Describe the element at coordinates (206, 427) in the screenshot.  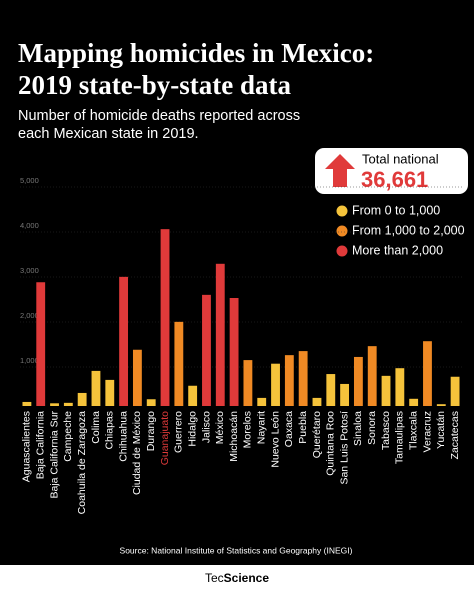
I see `x-tick-label: Jalisco` at that location.